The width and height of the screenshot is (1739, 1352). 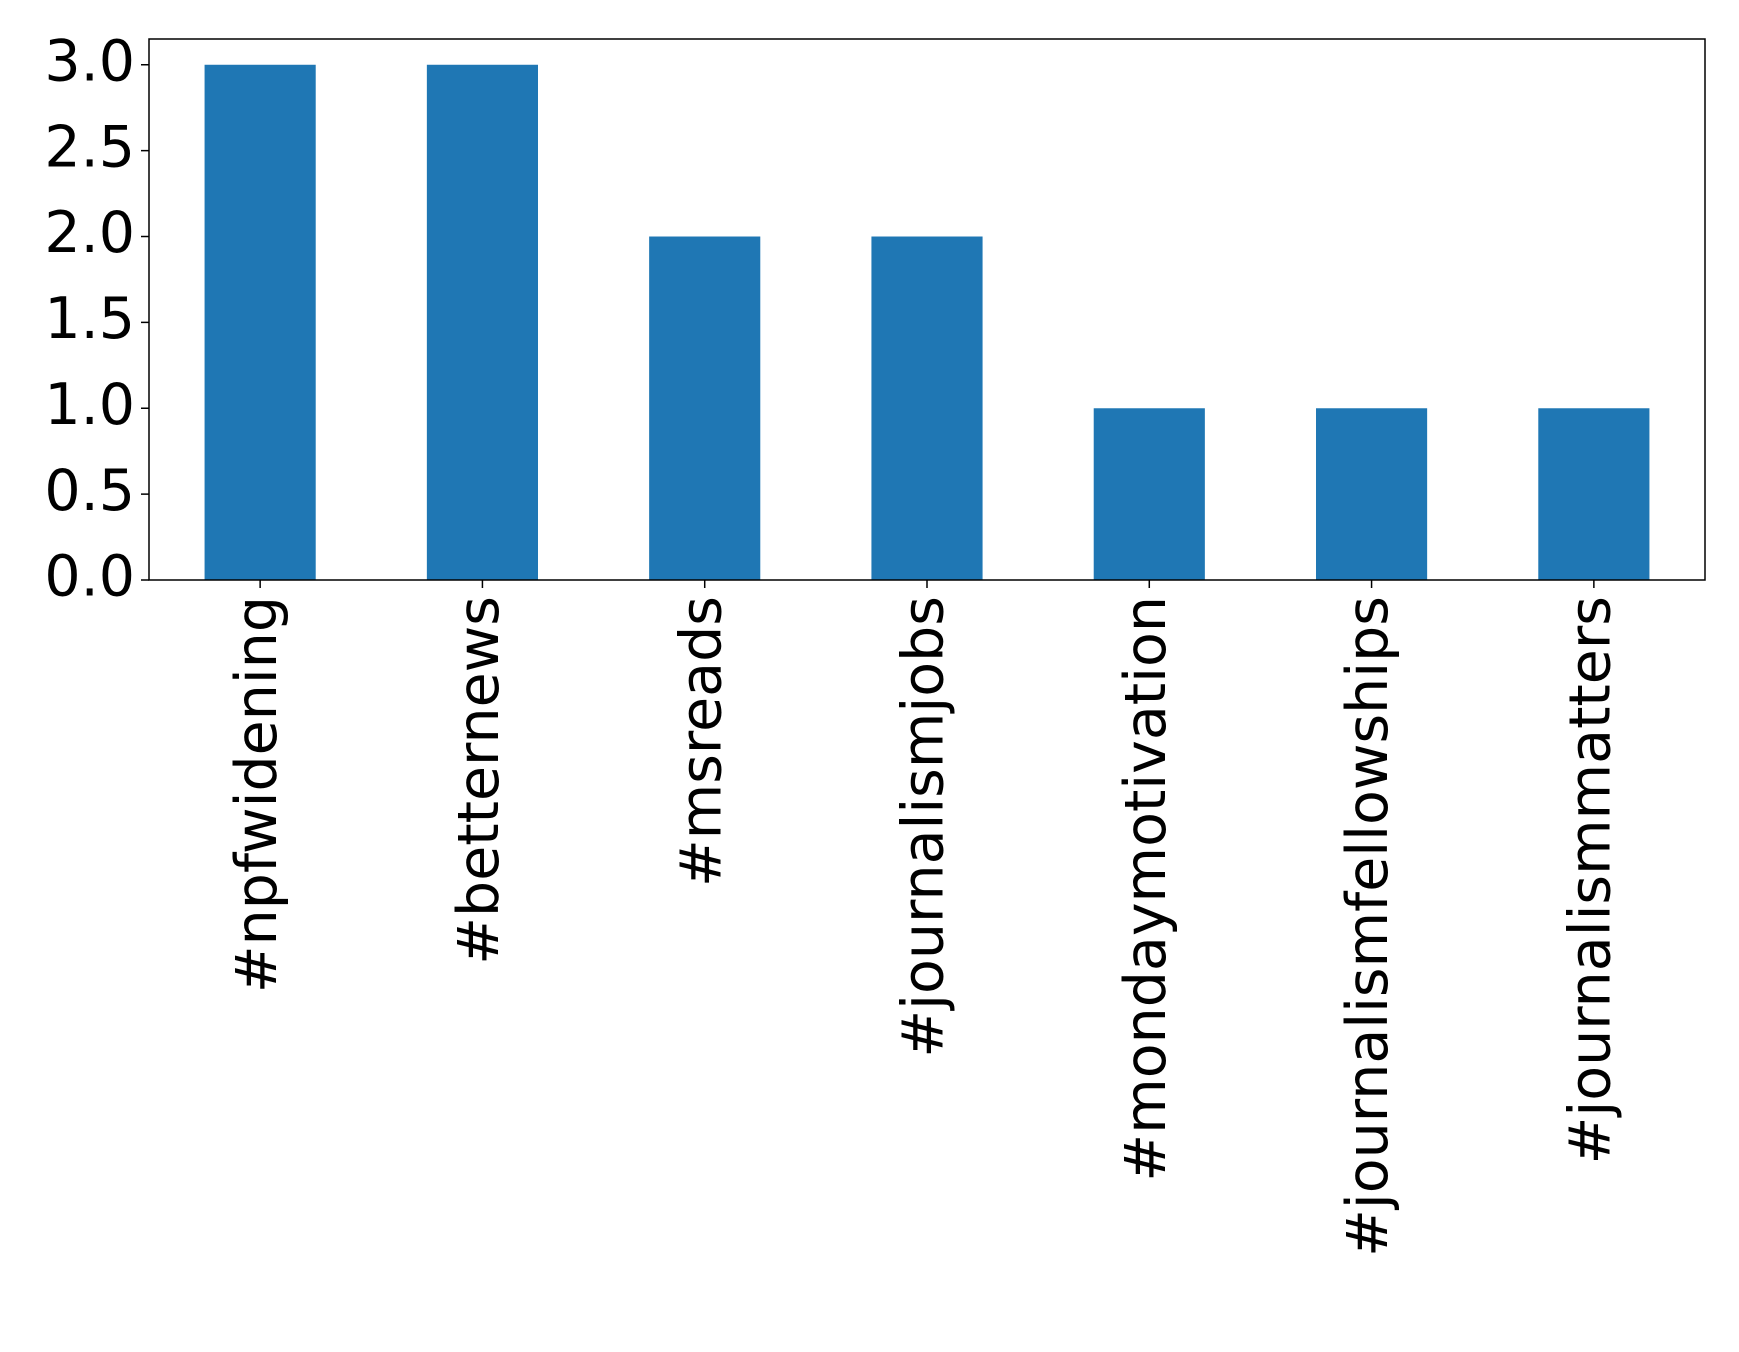 What do you see at coordinates (1146, 889) in the screenshot?
I see `x-tick-label: #mondaymotivation` at bounding box center [1146, 889].